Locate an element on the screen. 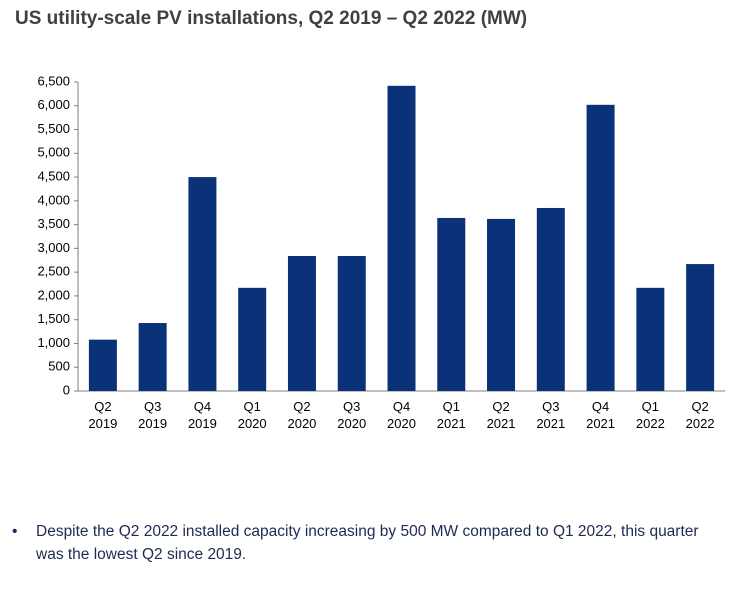 The image size is (747, 601). y-tick-label: 2,000 is located at coordinates (53, 294).